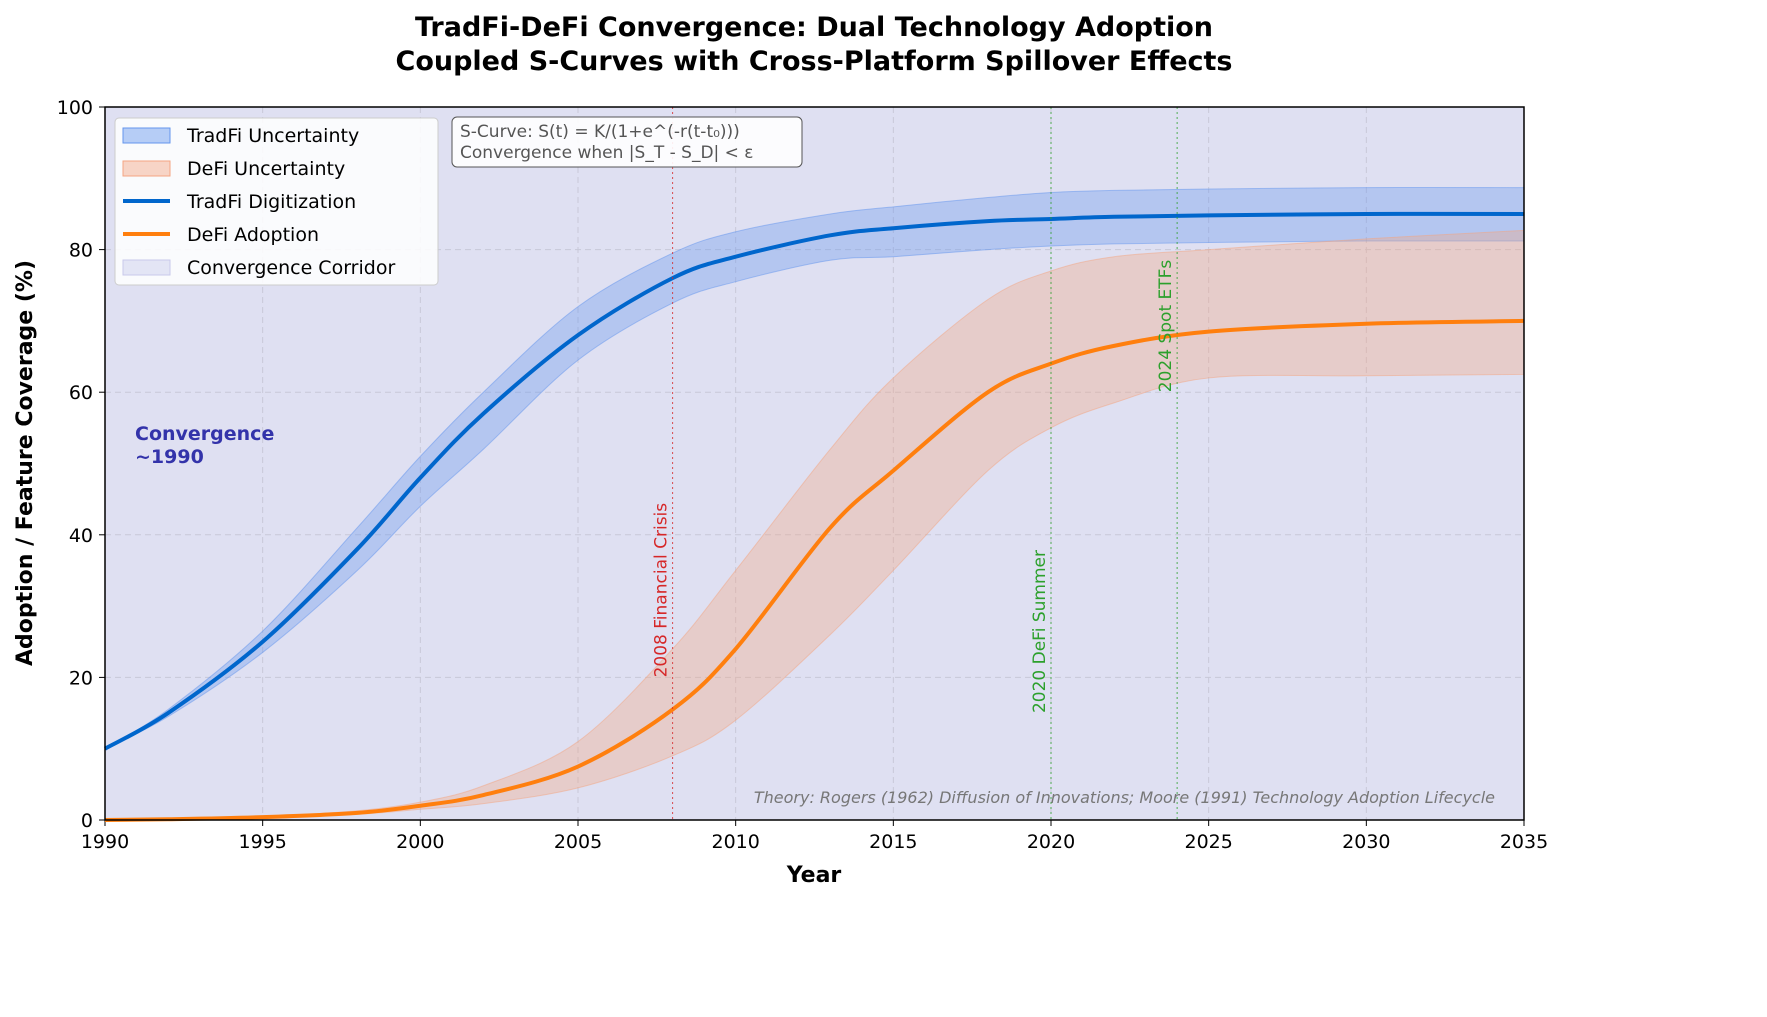  Describe the element at coordinates (735, 842) in the screenshot. I see `x-tick-label: 2010` at that location.